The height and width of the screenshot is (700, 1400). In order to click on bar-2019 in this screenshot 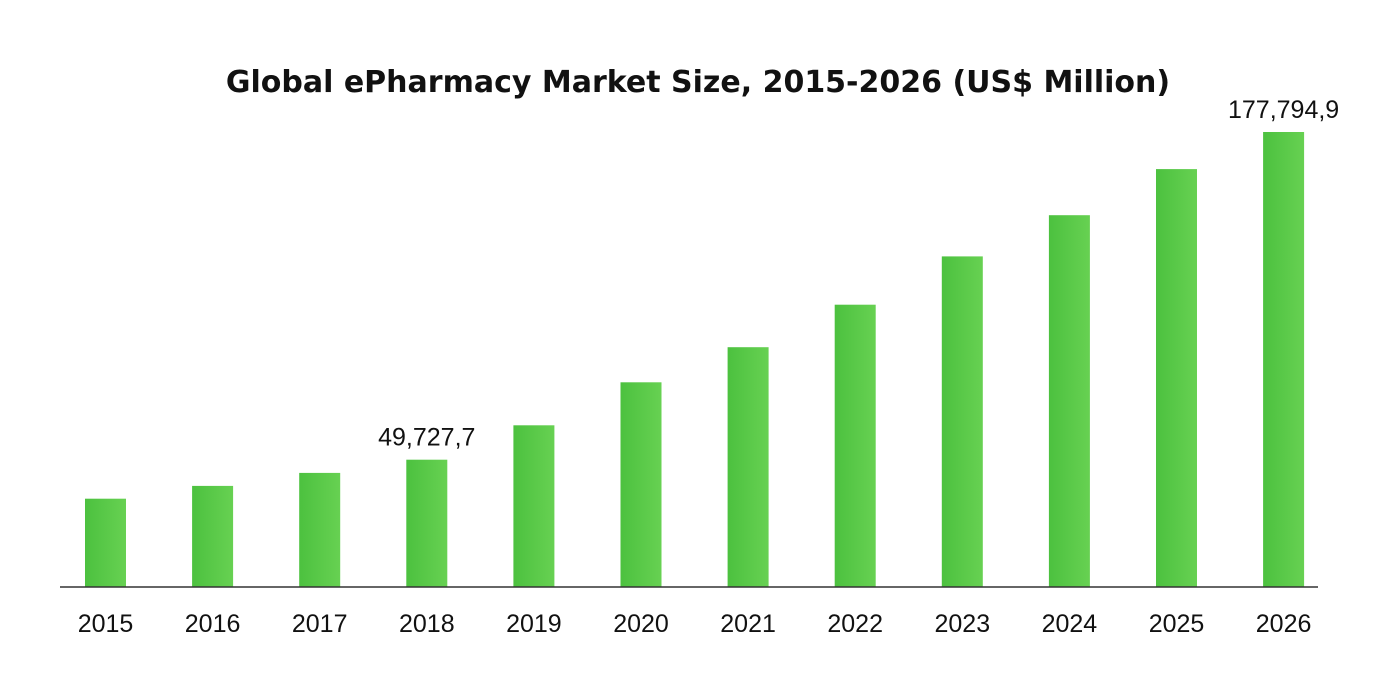, I will do `click(534, 506)`.